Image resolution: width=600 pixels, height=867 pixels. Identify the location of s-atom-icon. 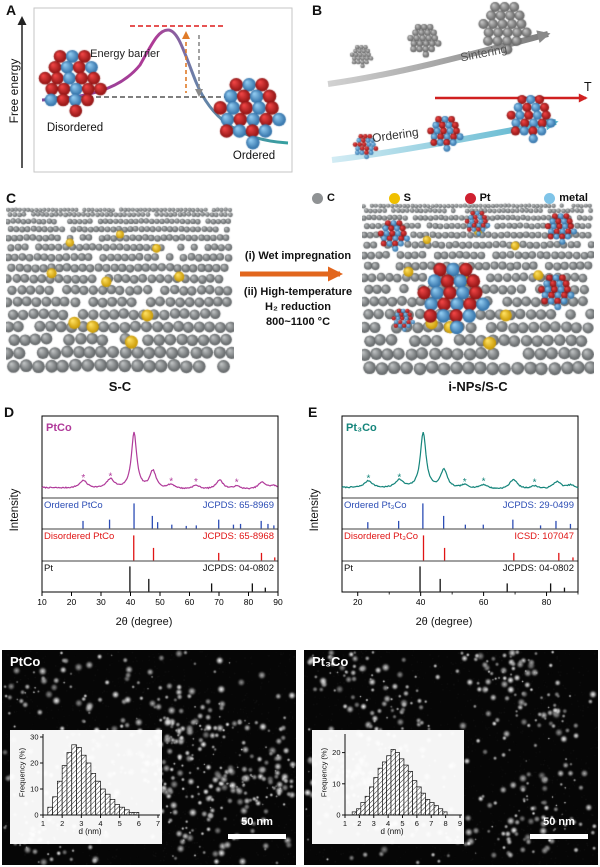
(394, 198).